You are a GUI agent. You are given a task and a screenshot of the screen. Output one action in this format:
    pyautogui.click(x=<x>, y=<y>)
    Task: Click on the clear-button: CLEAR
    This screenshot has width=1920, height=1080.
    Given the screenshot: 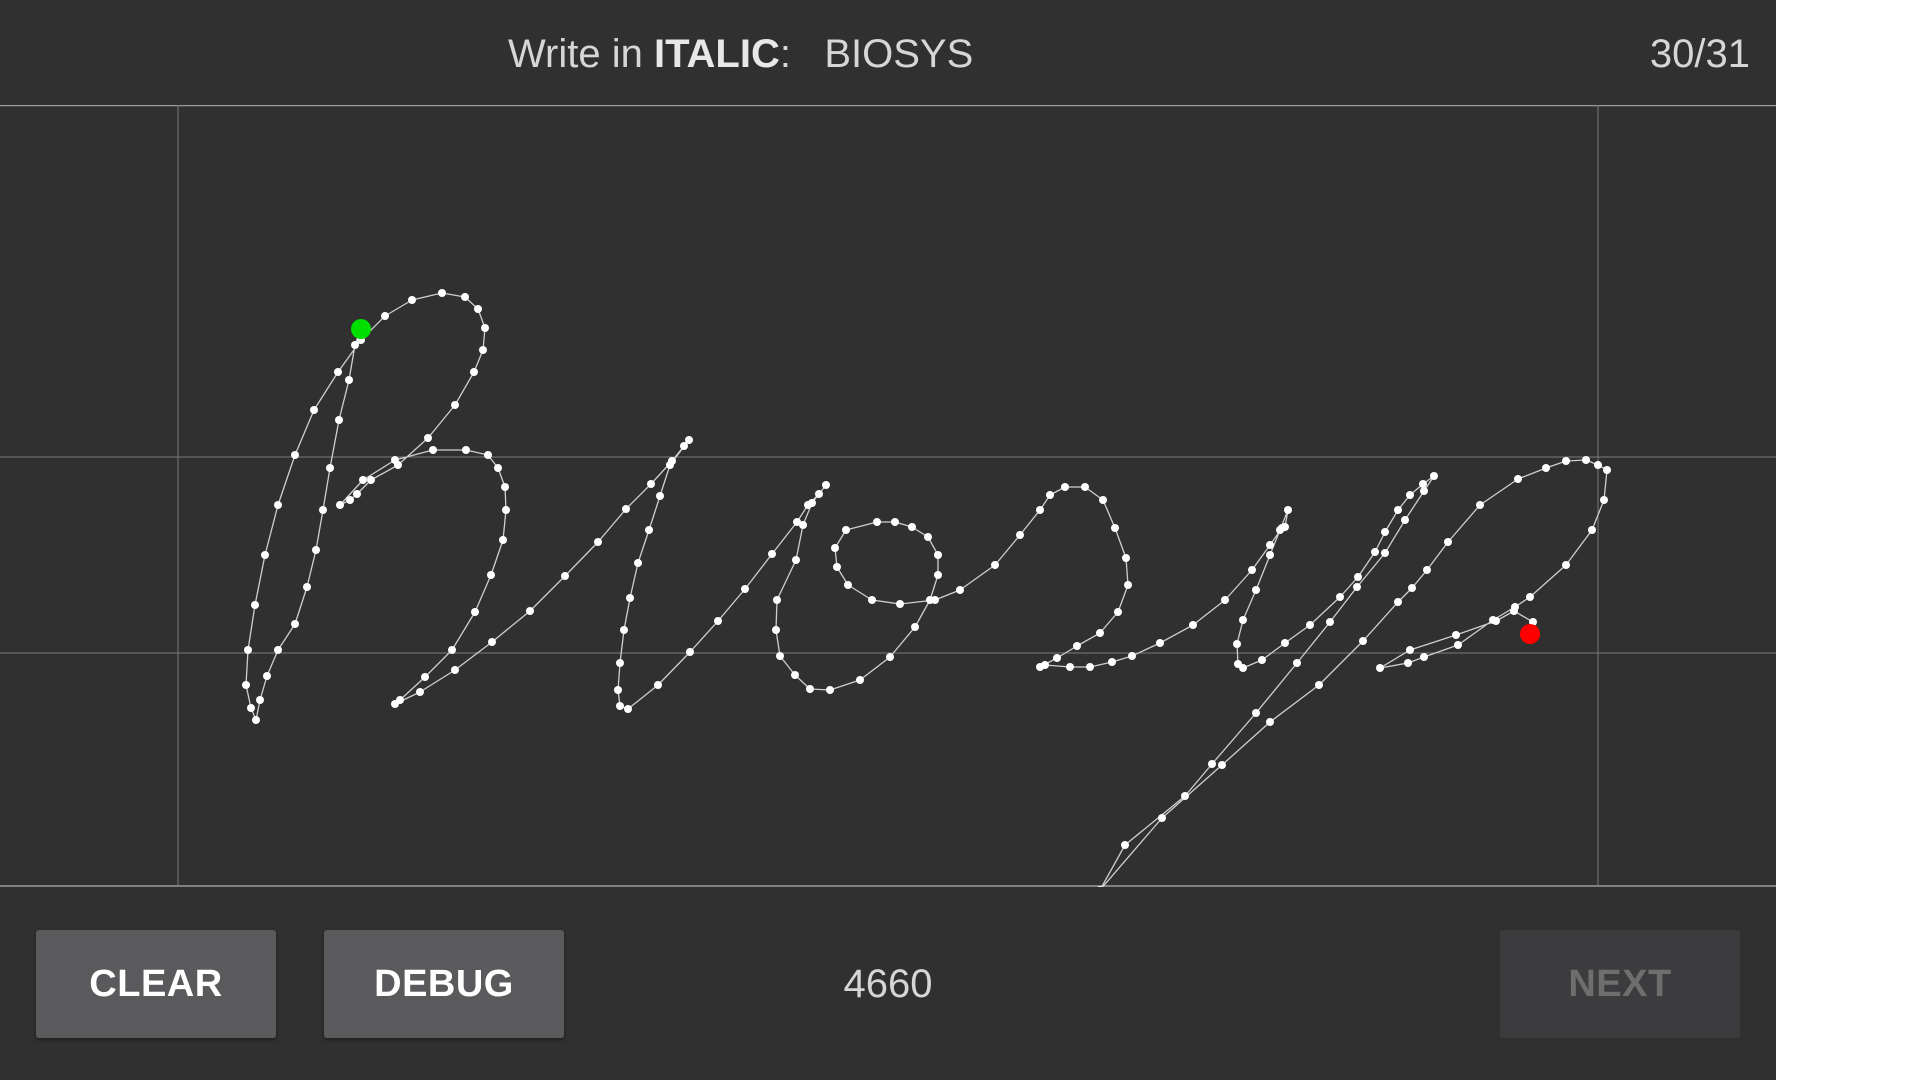 What is the action you would take?
    pyautogui.click(x=156, y=984)
    